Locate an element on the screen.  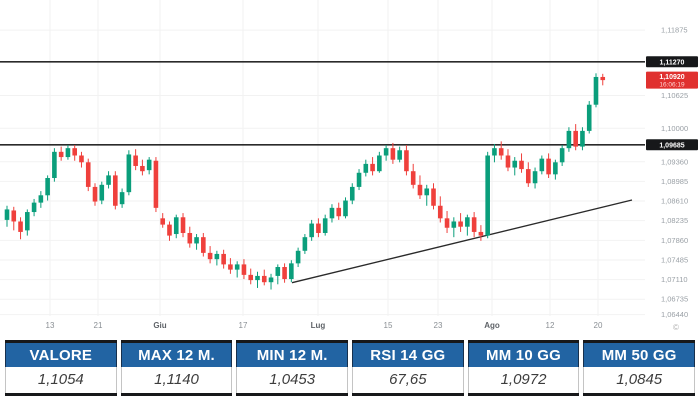
table-header-cell: MIN 12 M. is located at coordinates (292, 355).